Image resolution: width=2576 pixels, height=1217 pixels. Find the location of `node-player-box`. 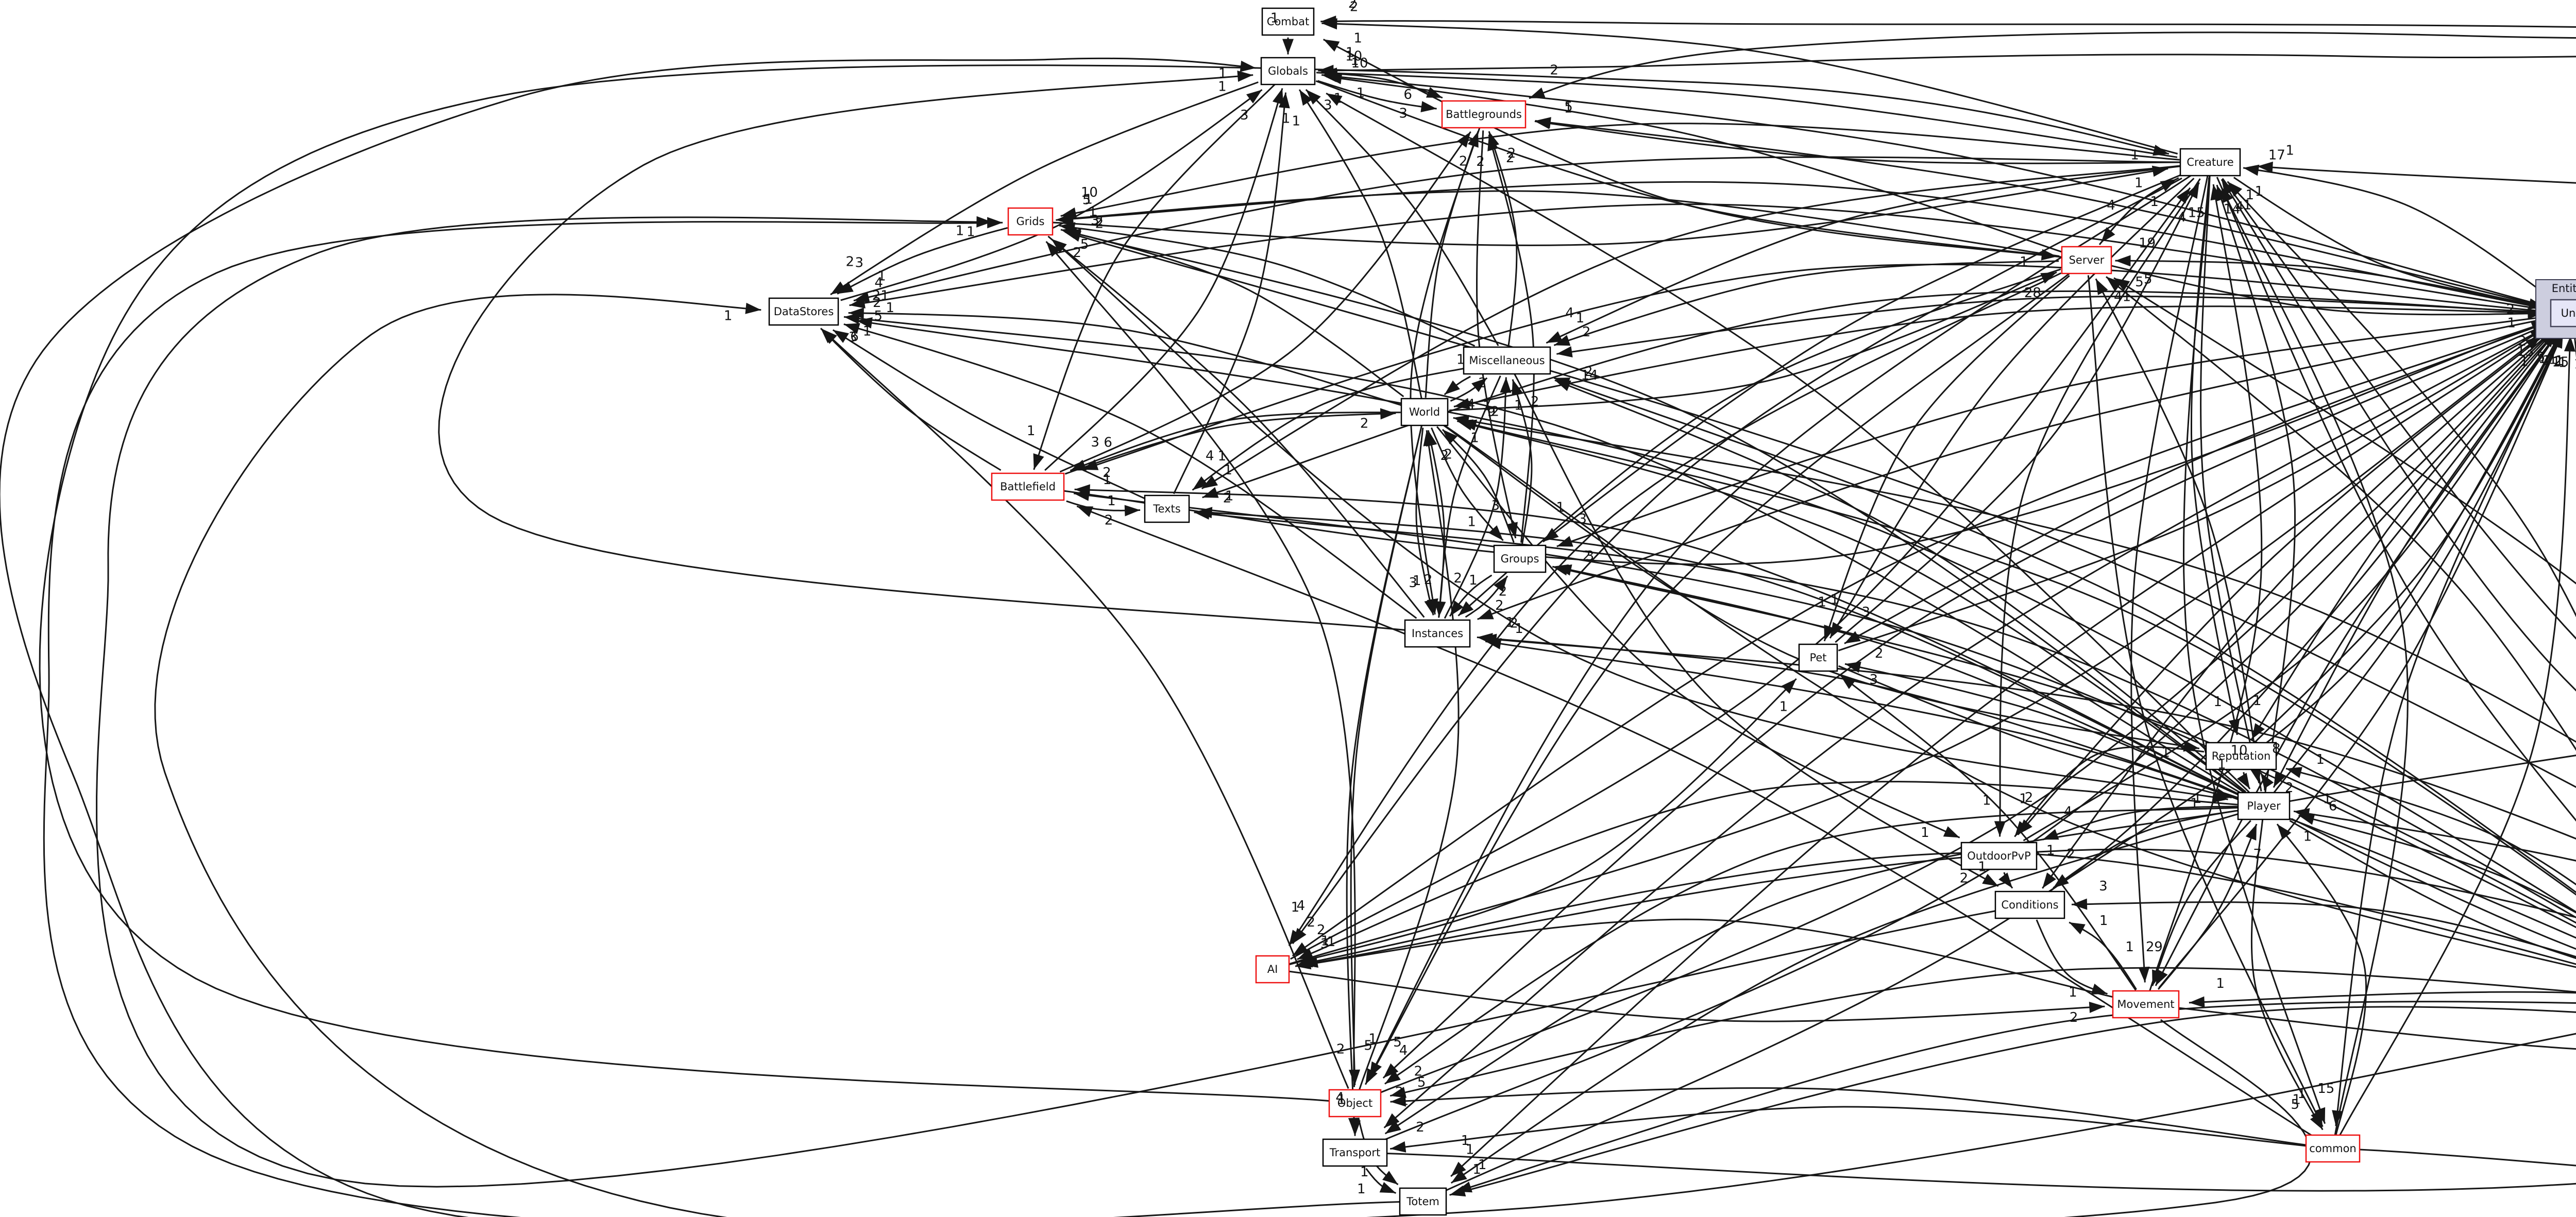

node-player-box is located at coordinates (2264, 806).